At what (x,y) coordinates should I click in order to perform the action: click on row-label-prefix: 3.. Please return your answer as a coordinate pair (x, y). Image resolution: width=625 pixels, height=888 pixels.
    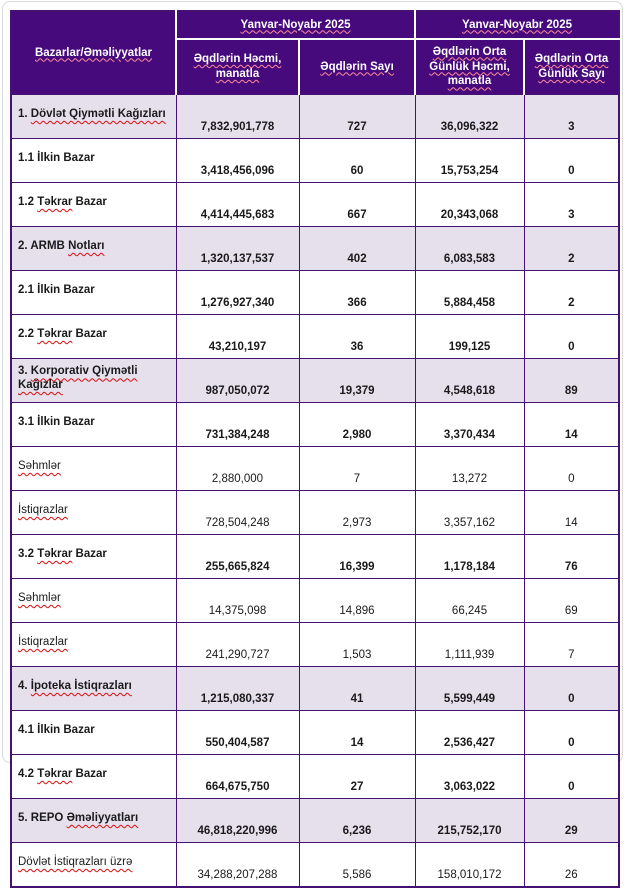
    Looking at the image, I should click on (24, 371).